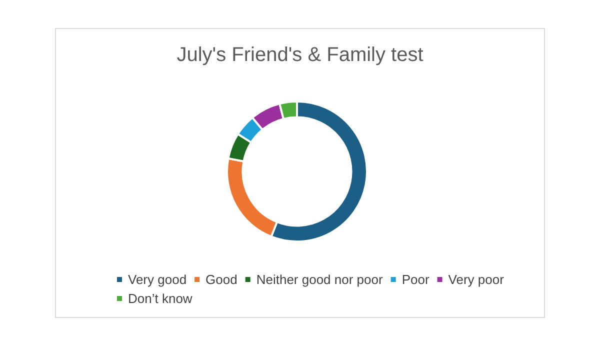  What do you see at coordinates (476, 279) in the screenshot?
I see `legend-label: Very poor` at bounding box center [476, 279].